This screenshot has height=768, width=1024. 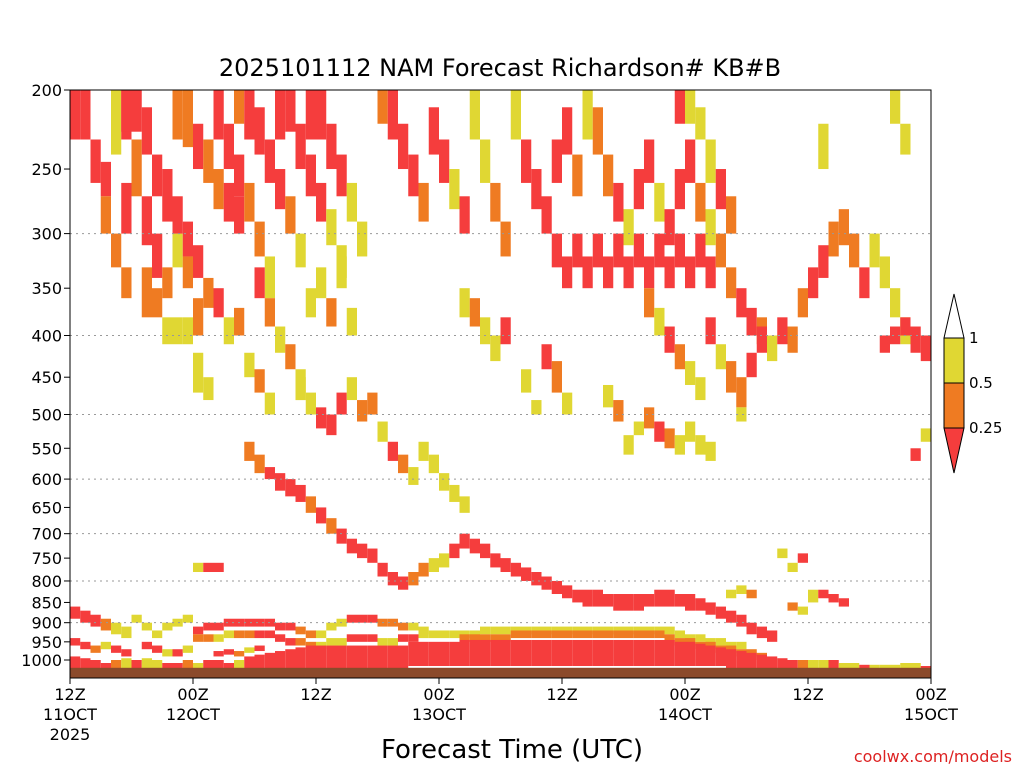 I want to click on ground-layer, so click(x=500, y=672).